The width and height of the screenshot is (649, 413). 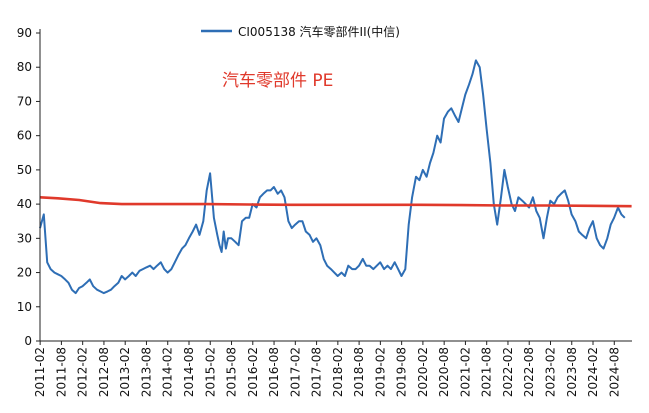 What do you see at coordinates (40, 372) in the screenshot?
I see `x-tick-label: 2011-02` at bounding box center [40, 372].